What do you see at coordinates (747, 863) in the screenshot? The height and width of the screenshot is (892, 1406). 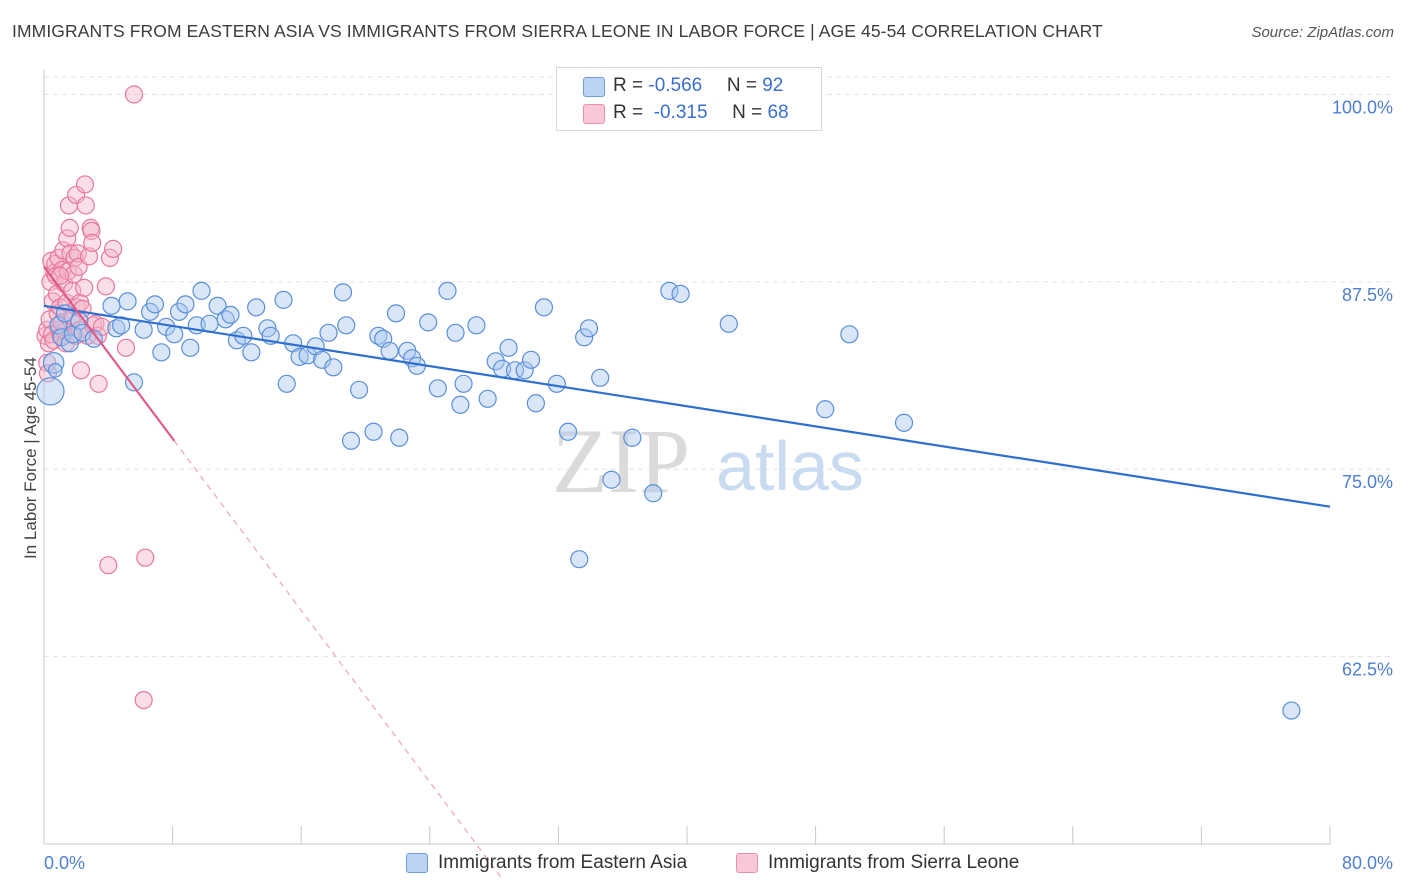 I see `series-legend-swatch-pink` at bounding box center [747, 863].